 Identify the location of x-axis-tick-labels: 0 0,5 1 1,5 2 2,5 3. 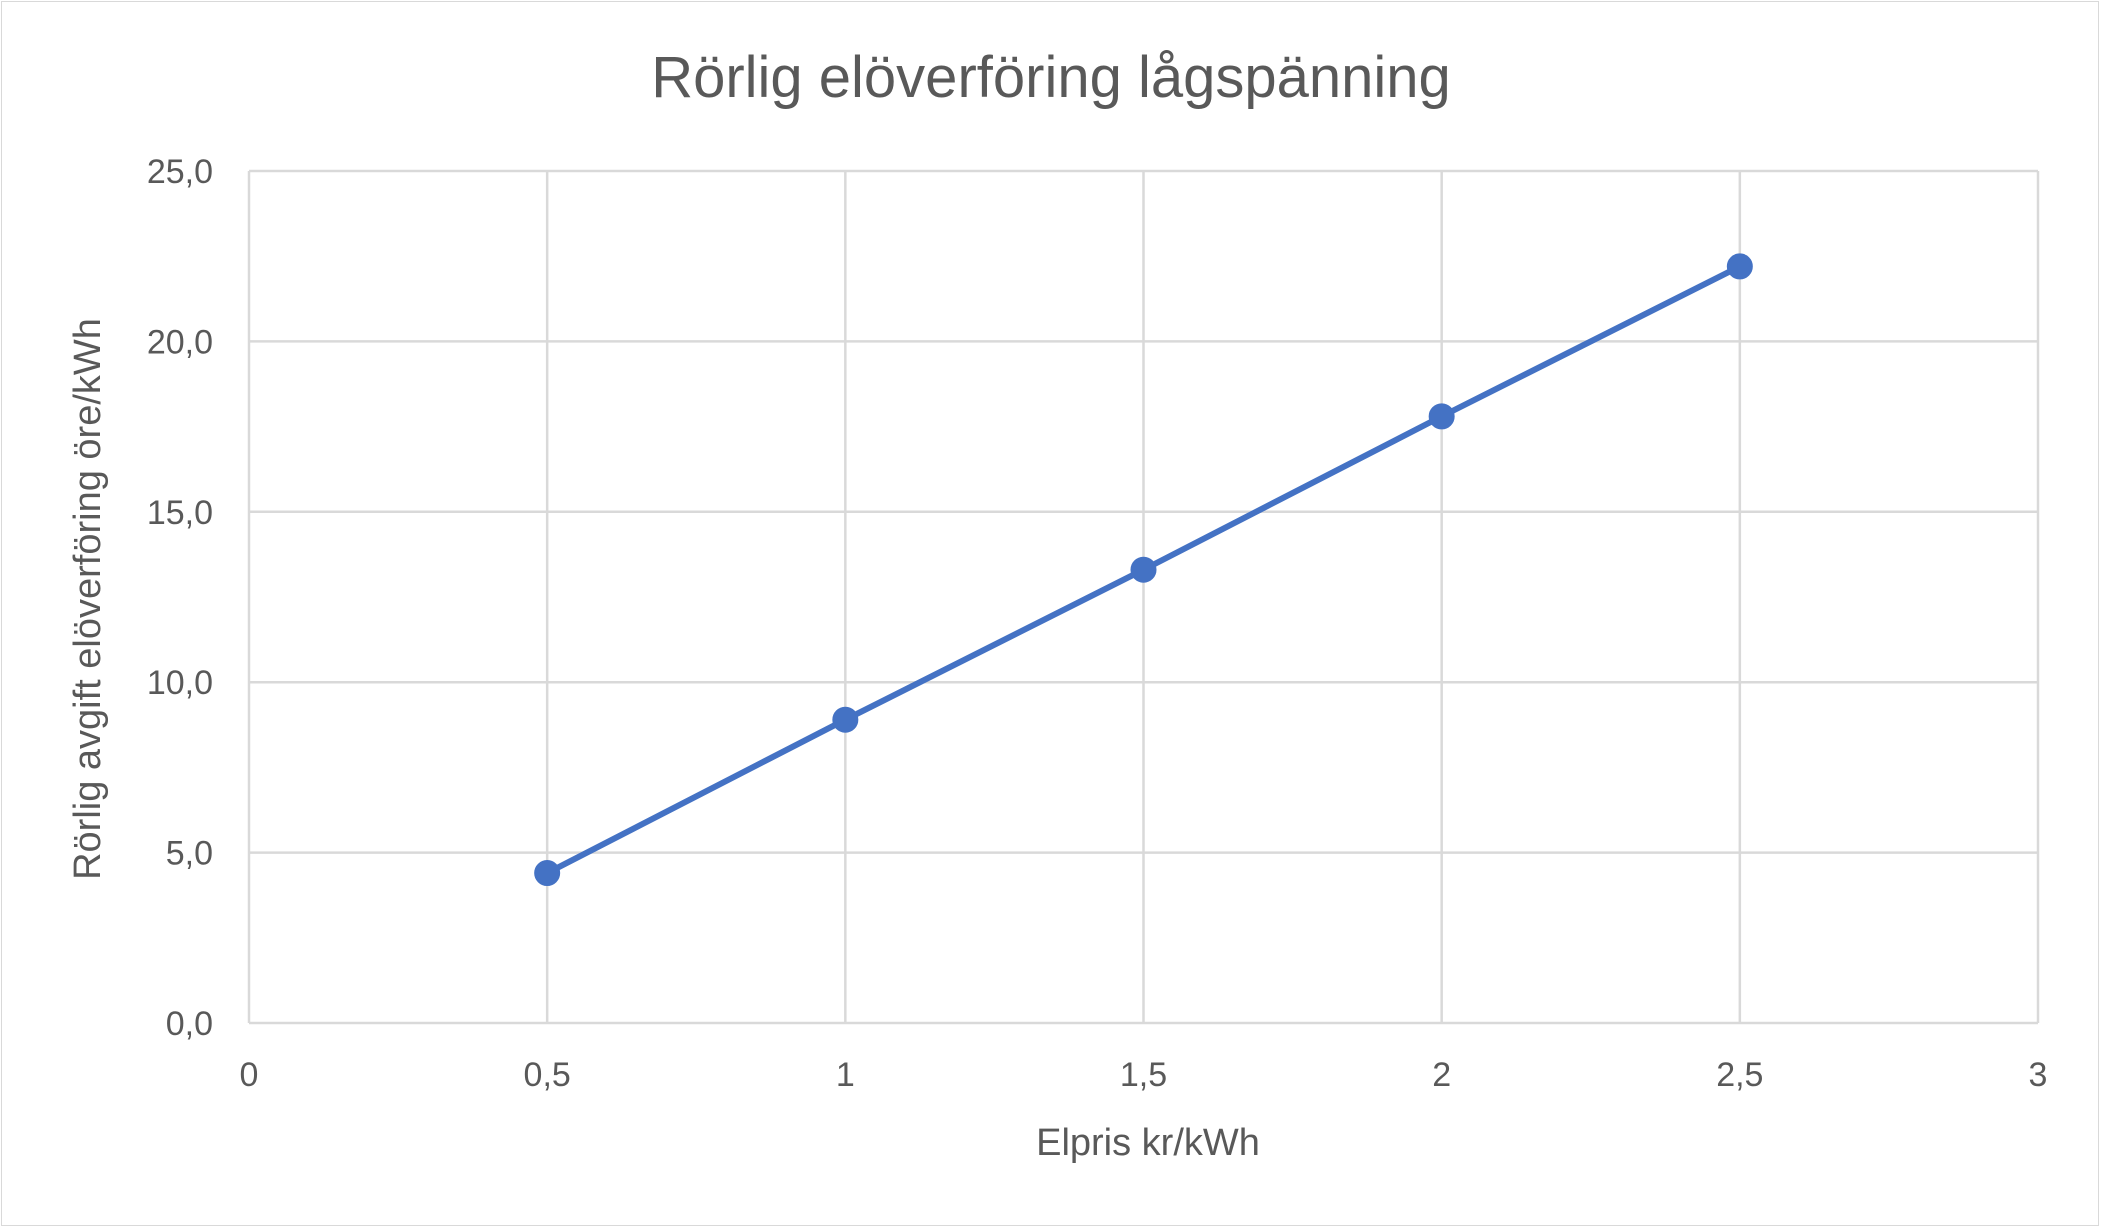
(1144, 1075).